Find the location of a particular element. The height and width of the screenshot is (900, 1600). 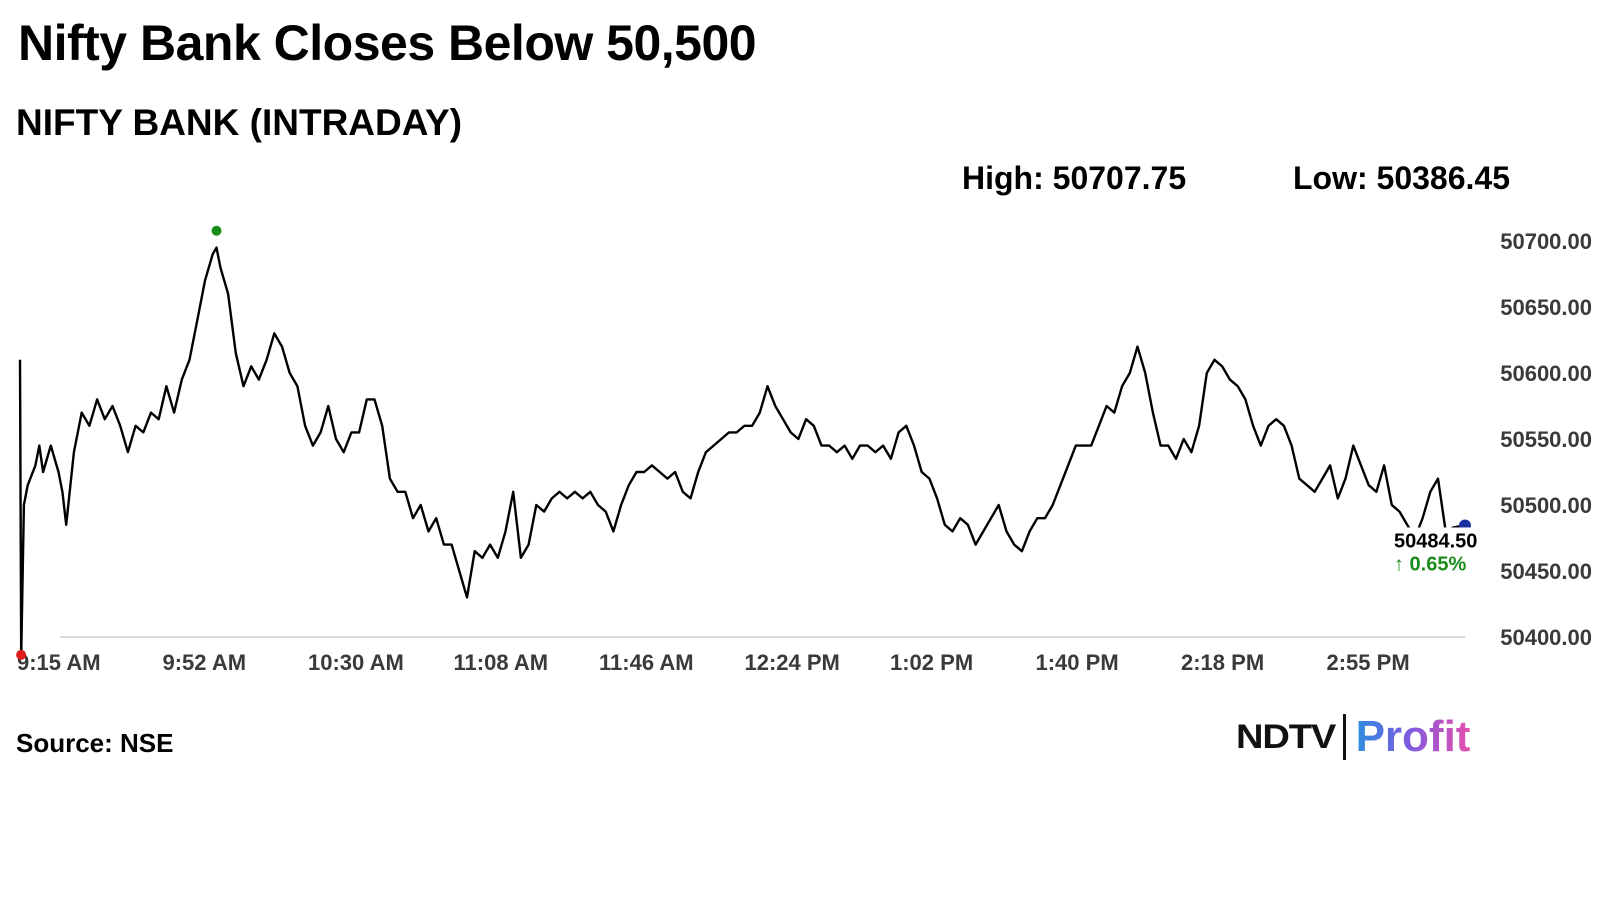

logo-profit-text: Profit is located at coordinates (1413, 736).